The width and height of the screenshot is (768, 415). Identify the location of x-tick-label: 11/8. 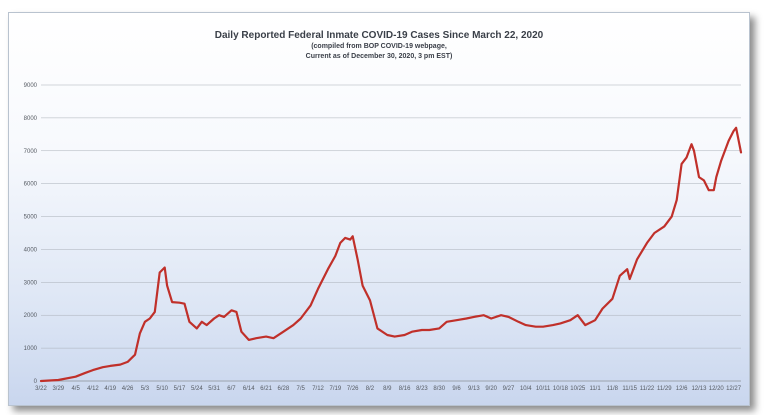
(613, 389).